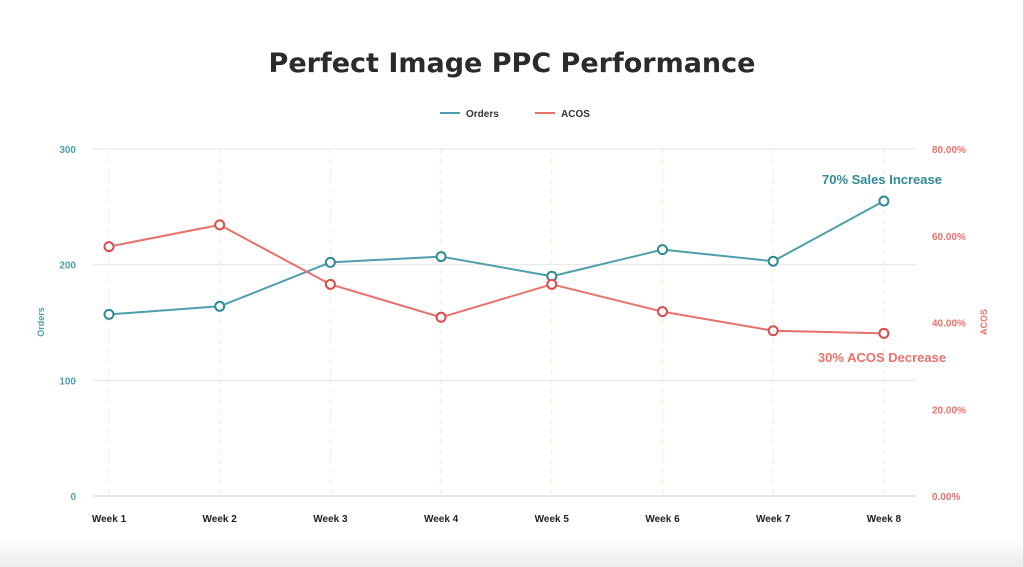 The image size is (1024, 567). What do you see at coordinates (512, 63) in the screenshot?
I see `chart-title: Perfect Image PPC Performance` at bounding box center [512, 63].